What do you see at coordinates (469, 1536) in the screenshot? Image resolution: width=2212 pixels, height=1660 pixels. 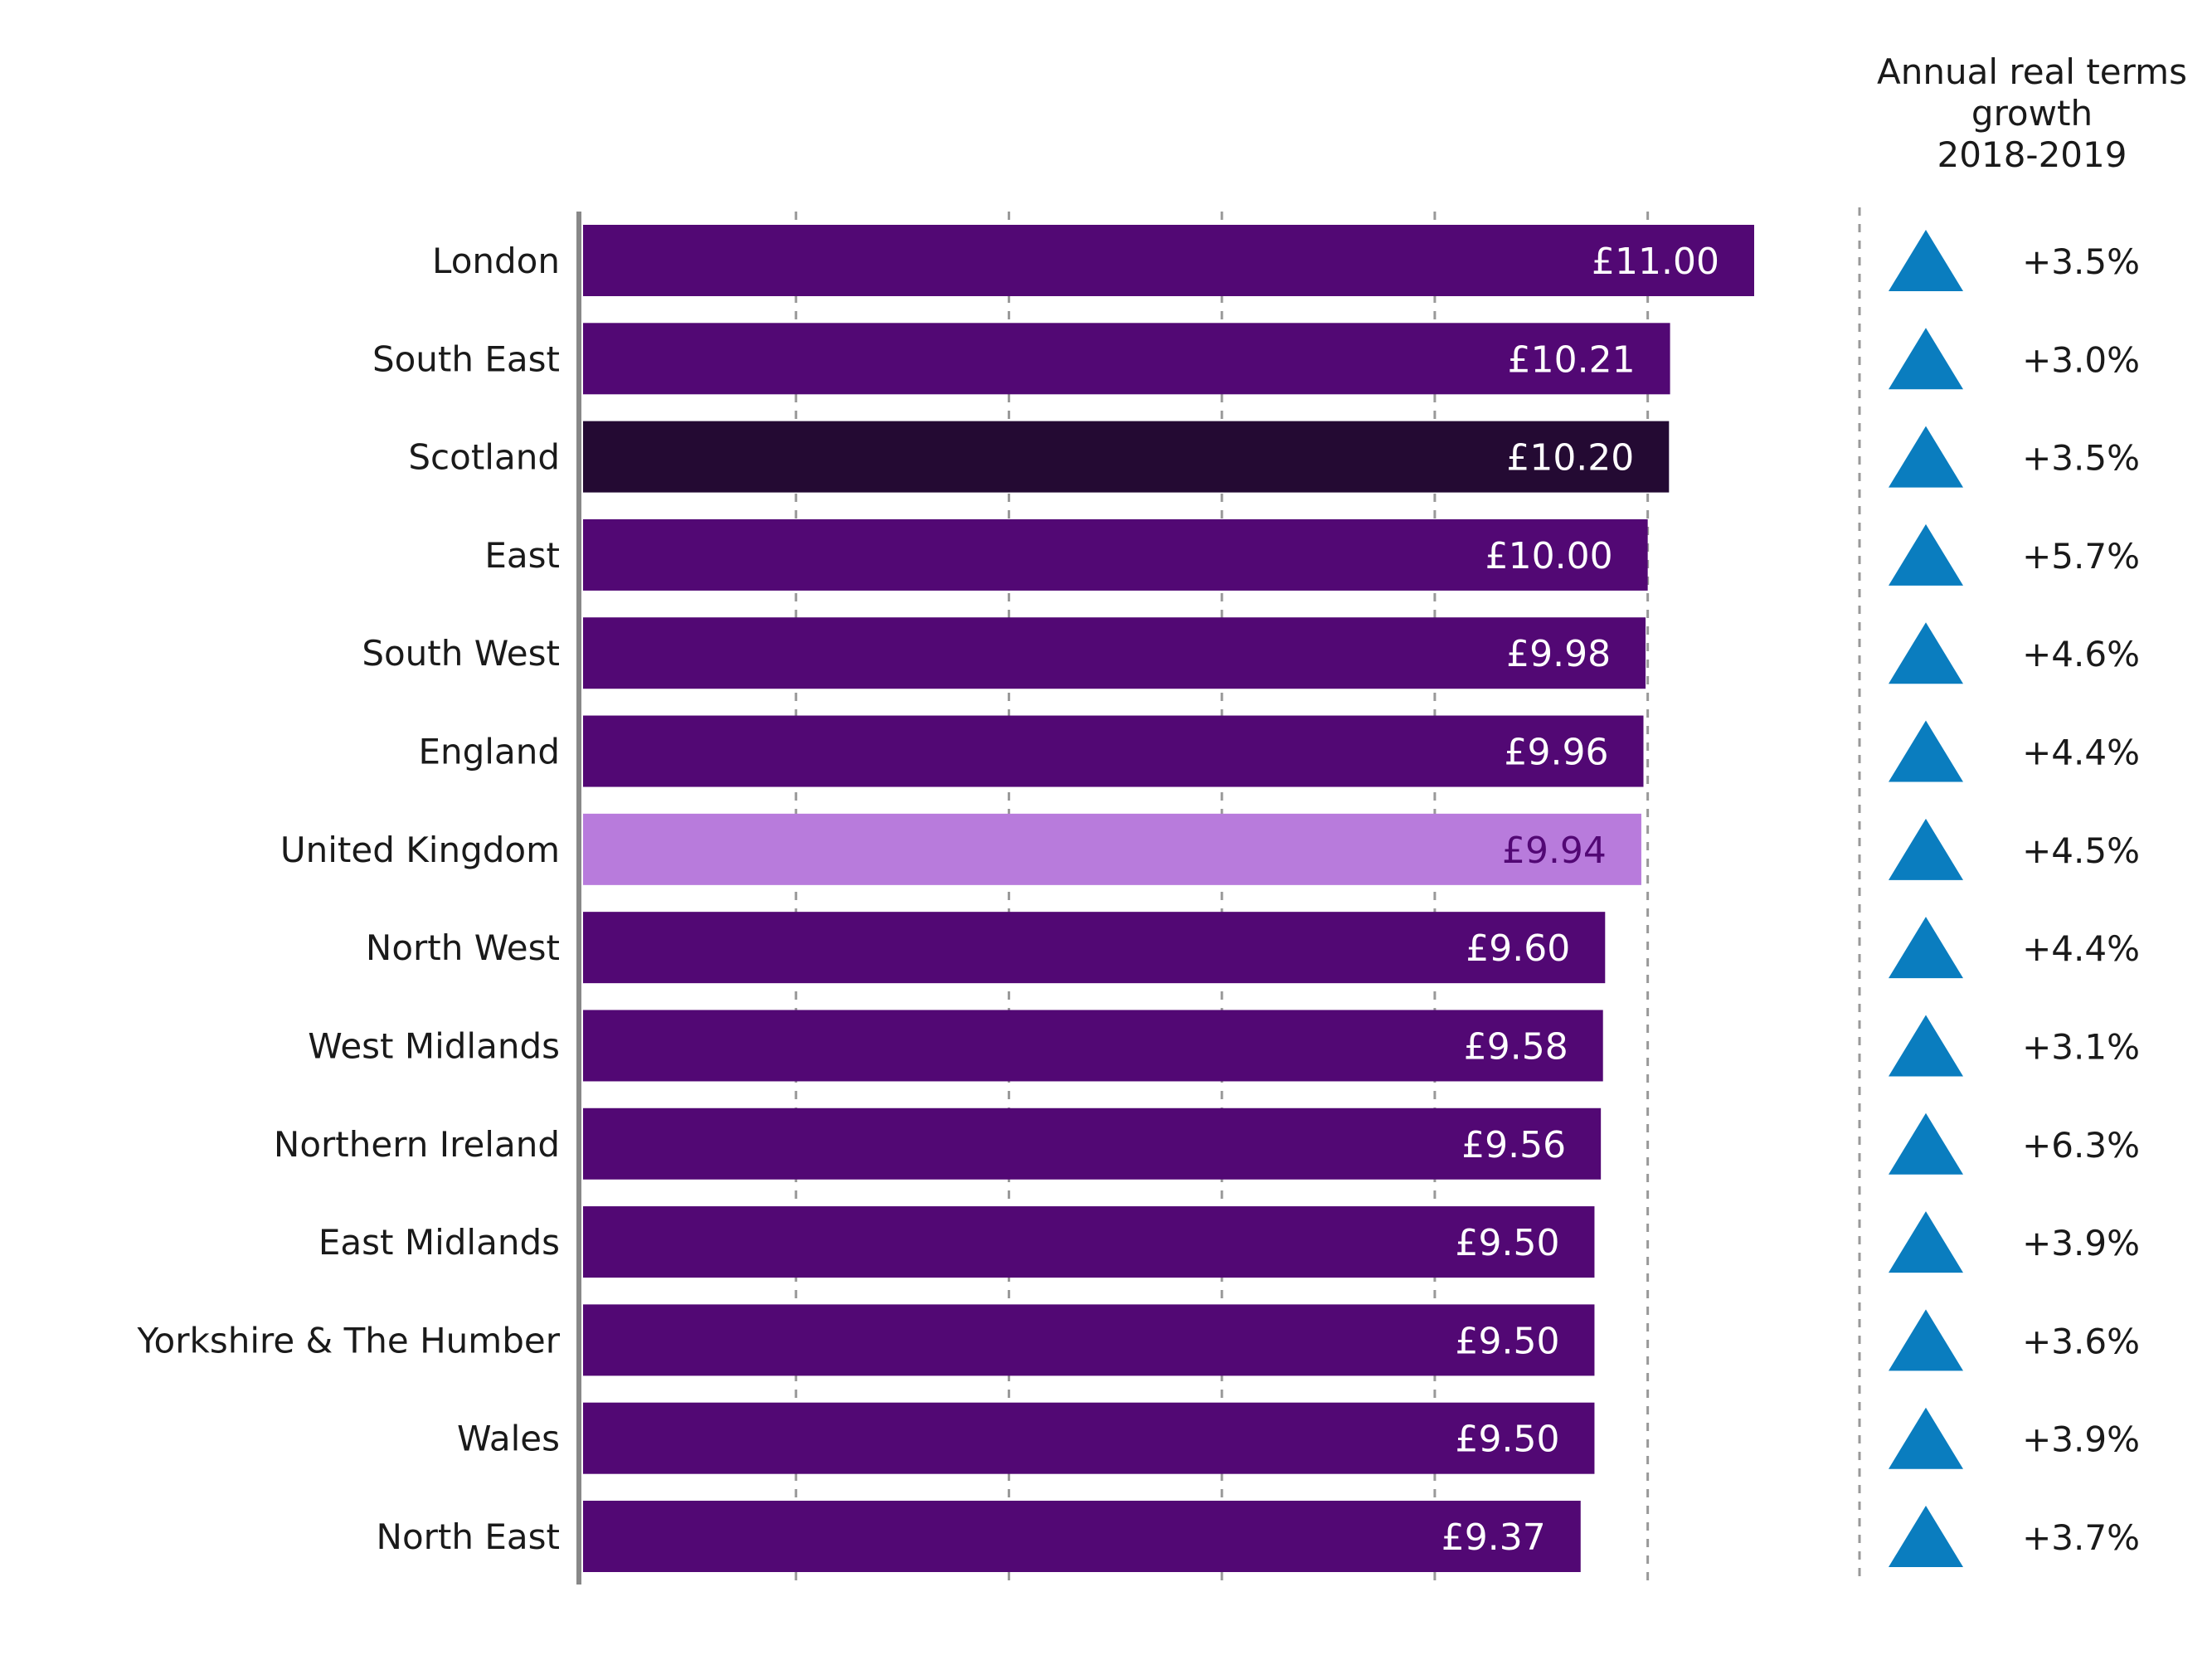 I see `category-label: North East` at bounding box center [469, 1536].